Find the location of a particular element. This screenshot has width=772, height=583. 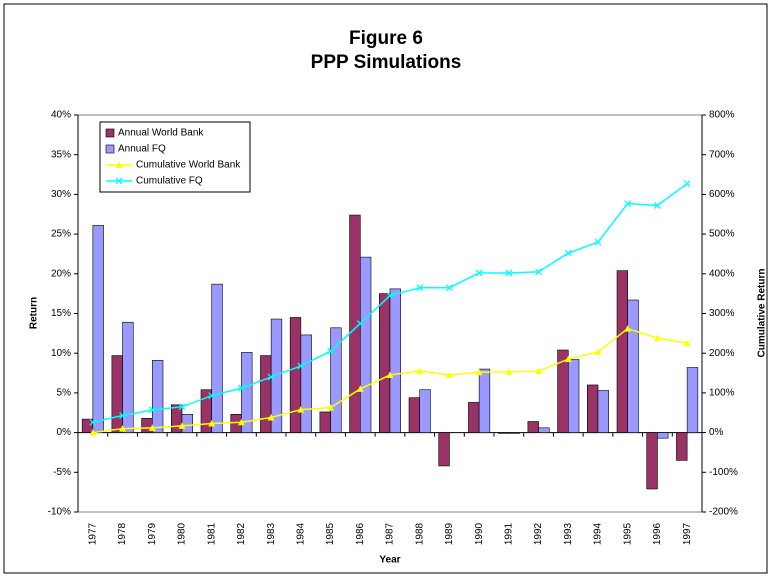

y-tick-label: 25% is located at coordinates (61, 234).